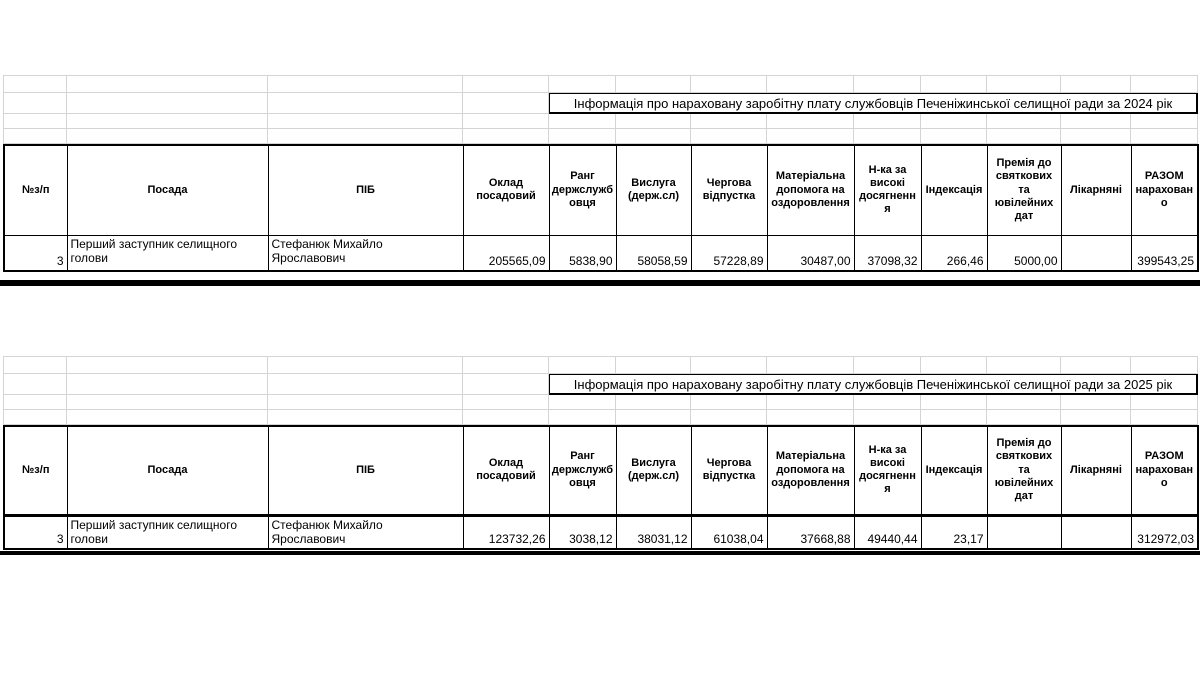  What do you see at coordinates (582, 532) in the screenshot?
I see `cell-amount: 3038,12` at bounding box center [582, 532].